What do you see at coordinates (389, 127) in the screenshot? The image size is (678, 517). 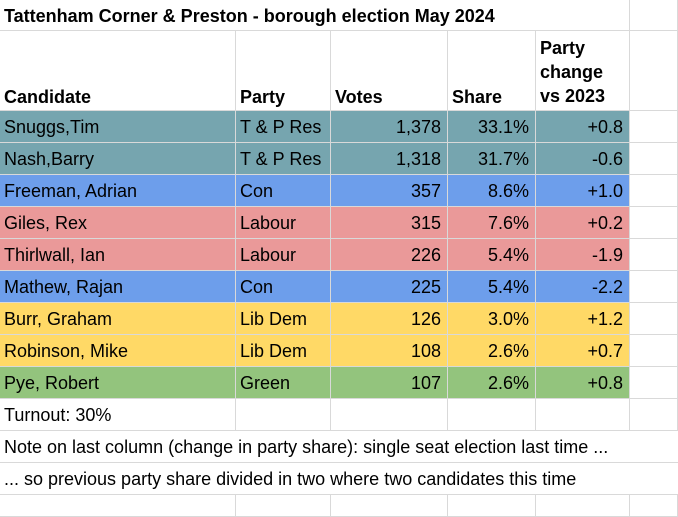 I see `votes-cell: 1,378` at bounding box center [389, 127].